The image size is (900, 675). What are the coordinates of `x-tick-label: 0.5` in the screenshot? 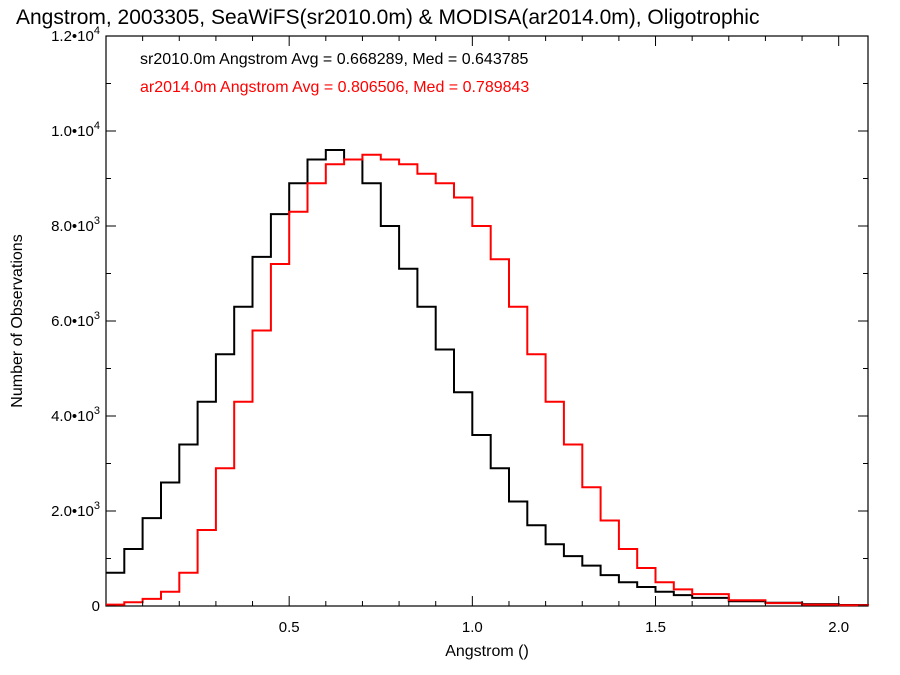 It's located at (289, 627).